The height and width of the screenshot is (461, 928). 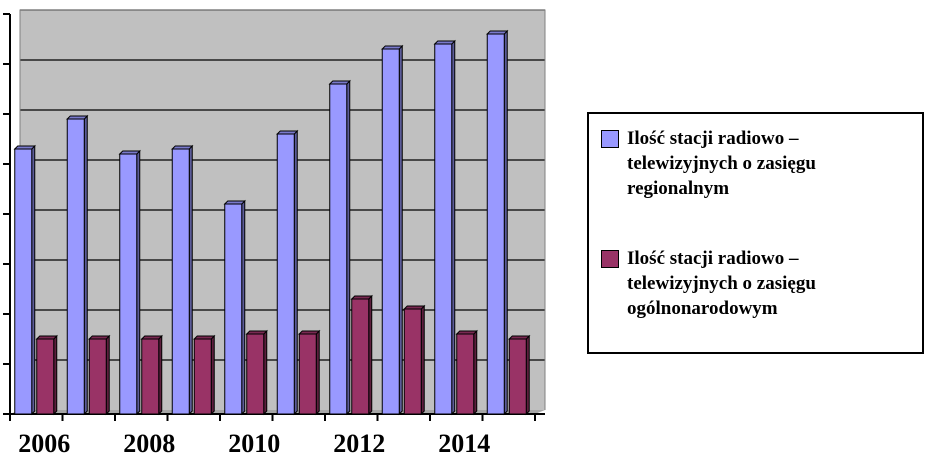 What do you see at coordinates (309, 372) in the screenshot?
I see `bar-national-2011` at bounding box center [309, 372].